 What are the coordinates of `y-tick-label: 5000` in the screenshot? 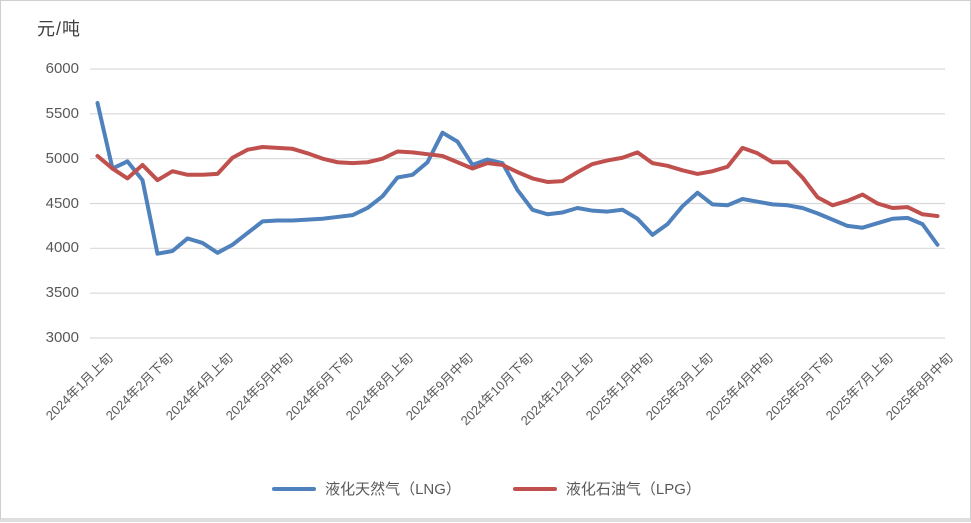 It's located at (62, 158).